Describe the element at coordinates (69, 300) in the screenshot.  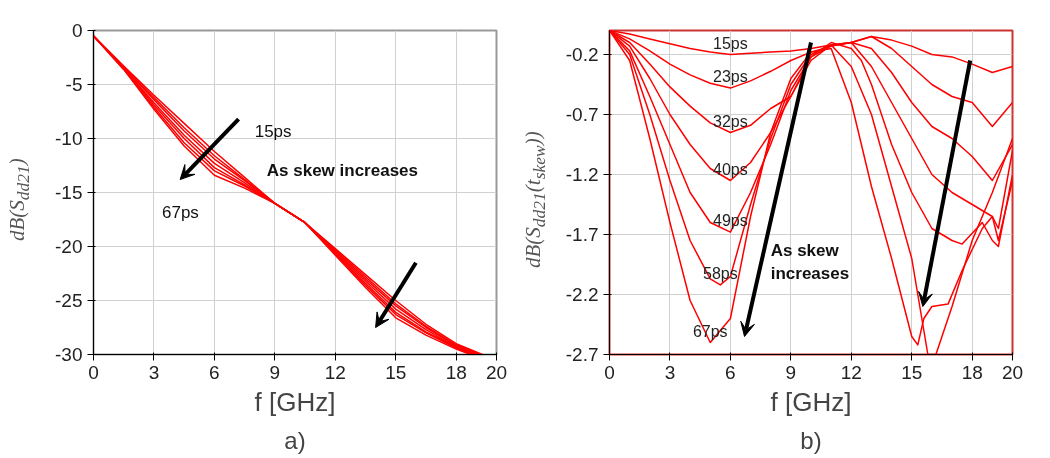
I see `y-tick-label: -25` at that location.